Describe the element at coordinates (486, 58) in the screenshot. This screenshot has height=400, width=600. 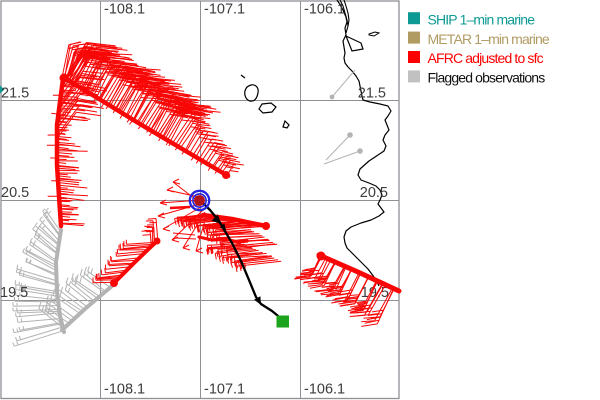
I see `svg-text: AFRC adjusted to sfc` at that location.